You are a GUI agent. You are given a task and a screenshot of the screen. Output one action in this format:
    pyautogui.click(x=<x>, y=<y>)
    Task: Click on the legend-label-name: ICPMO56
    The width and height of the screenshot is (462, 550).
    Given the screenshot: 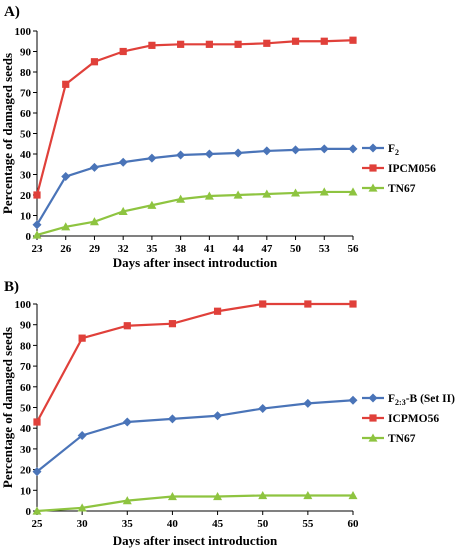 What is the action you would take?
    pyautogui.click(x=413, y=419)
    